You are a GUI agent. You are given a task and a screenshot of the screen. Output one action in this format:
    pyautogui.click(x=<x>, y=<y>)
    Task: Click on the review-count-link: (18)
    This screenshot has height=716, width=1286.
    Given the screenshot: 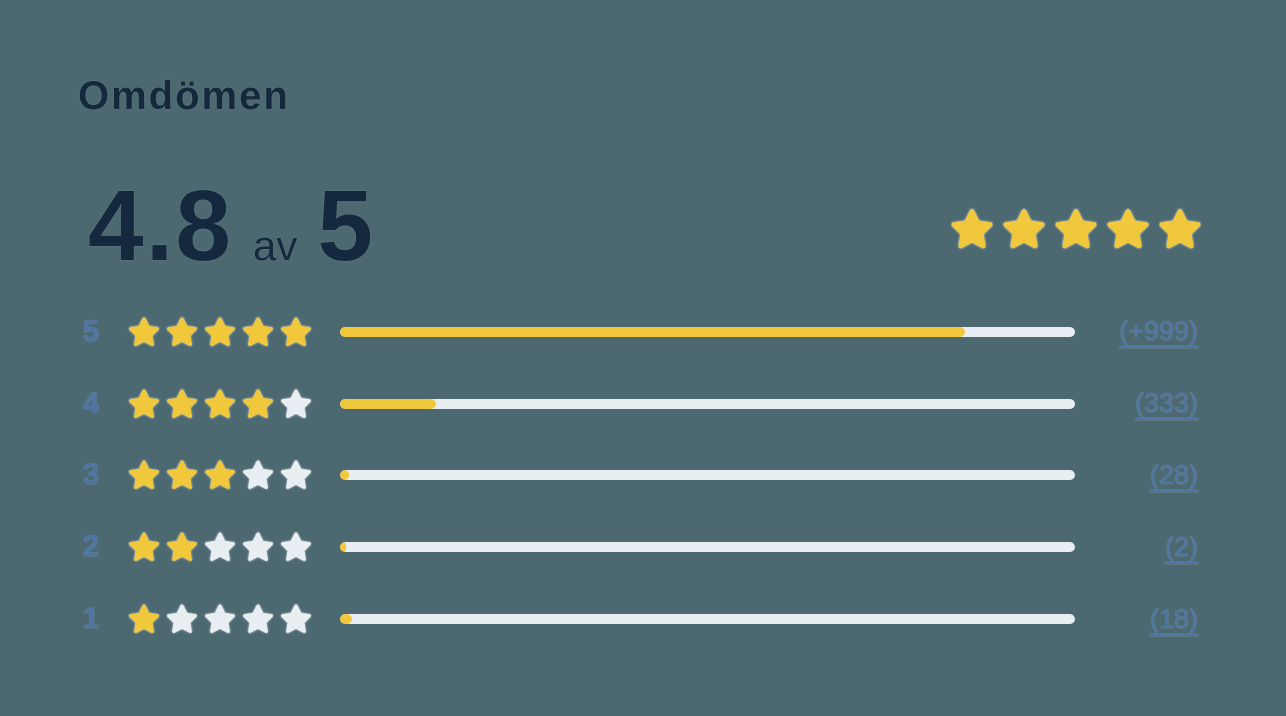 What is the action you would take?
    pyautogui.click(x=1173, y=618)
    